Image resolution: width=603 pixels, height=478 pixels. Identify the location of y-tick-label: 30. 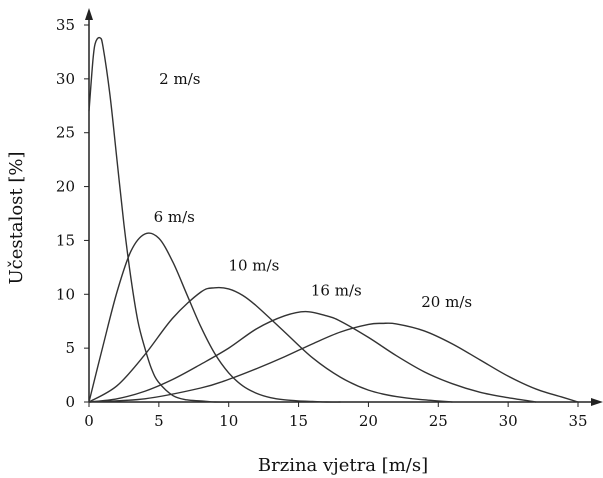
(65, 79).